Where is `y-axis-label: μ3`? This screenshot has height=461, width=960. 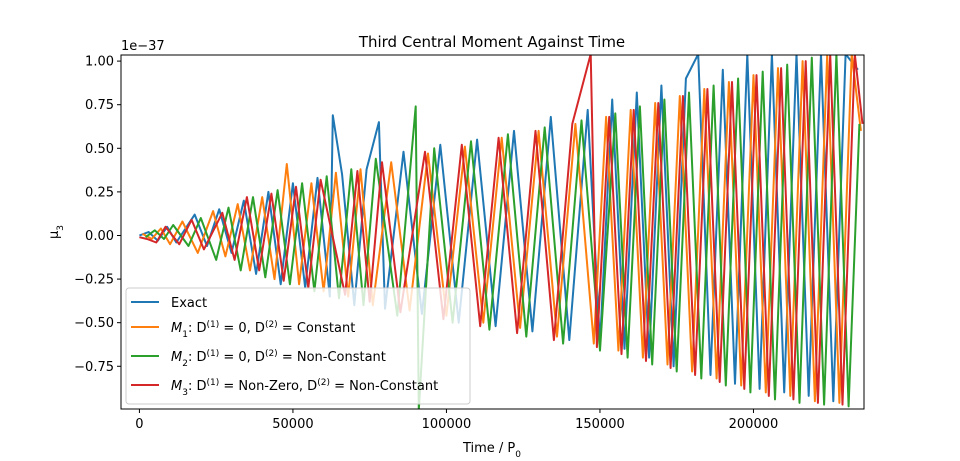
y-axis-label: μ3 is located at coordinates (56, 232).